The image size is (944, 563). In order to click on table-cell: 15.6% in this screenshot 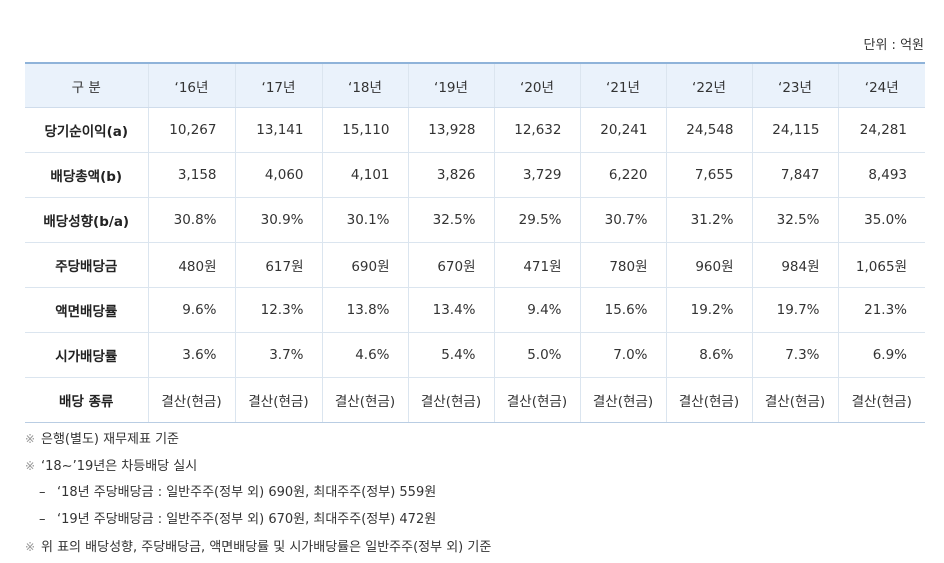, I will do `click(623, 310)`.